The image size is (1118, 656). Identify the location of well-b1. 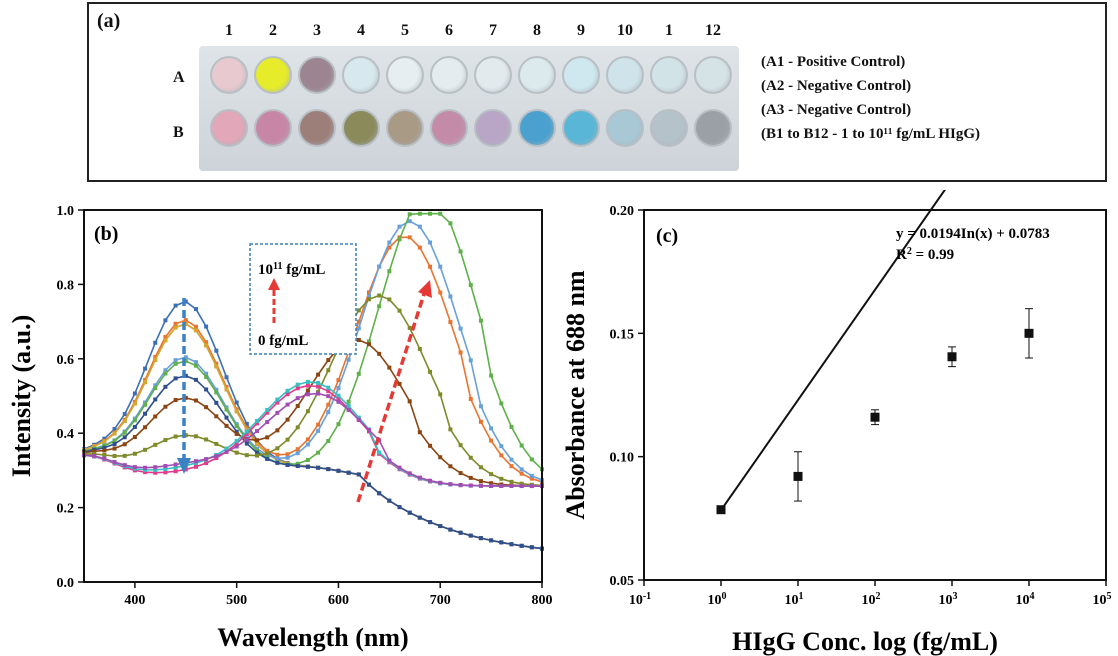
(229, 128).